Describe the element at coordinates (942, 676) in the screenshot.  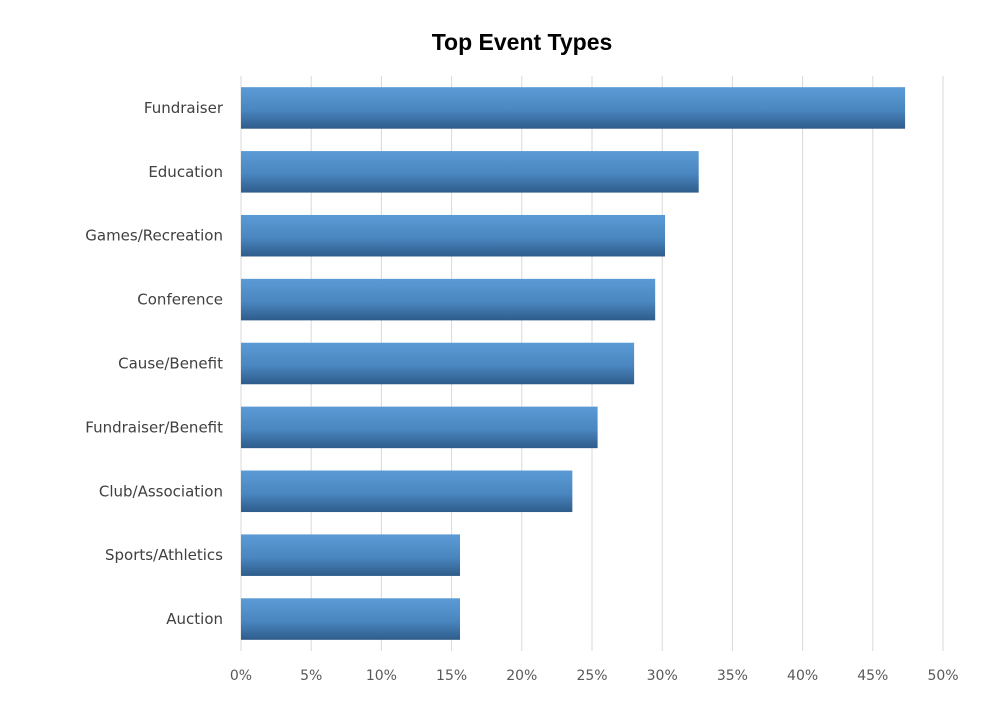
I see `x-tick-label: 50%` at that location.